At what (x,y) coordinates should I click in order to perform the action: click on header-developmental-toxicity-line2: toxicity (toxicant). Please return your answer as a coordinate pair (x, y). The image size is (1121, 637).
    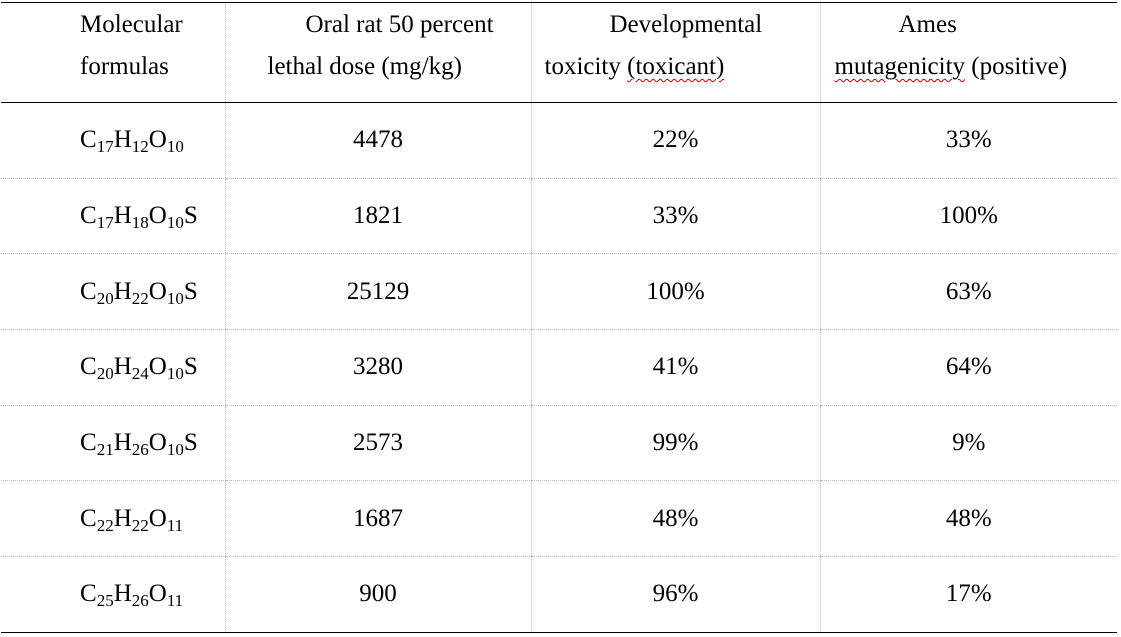
    Looking at the image, I should click on (634, 66).